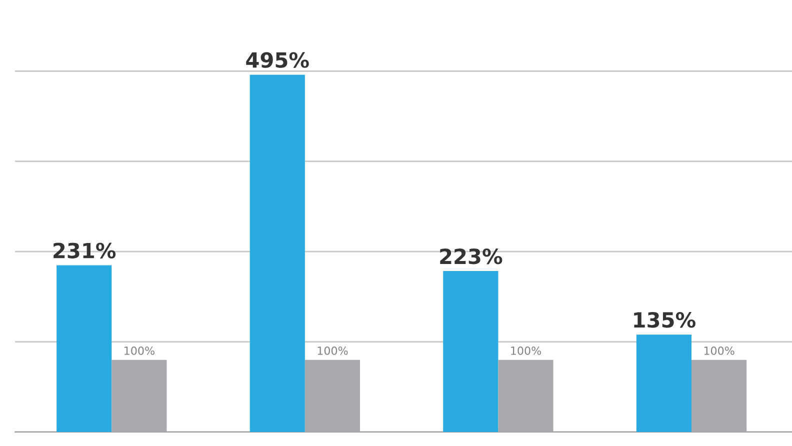  Describe the element at coordinates (471, 256) in the screenshot. I see `data-label: 223%` at that location.